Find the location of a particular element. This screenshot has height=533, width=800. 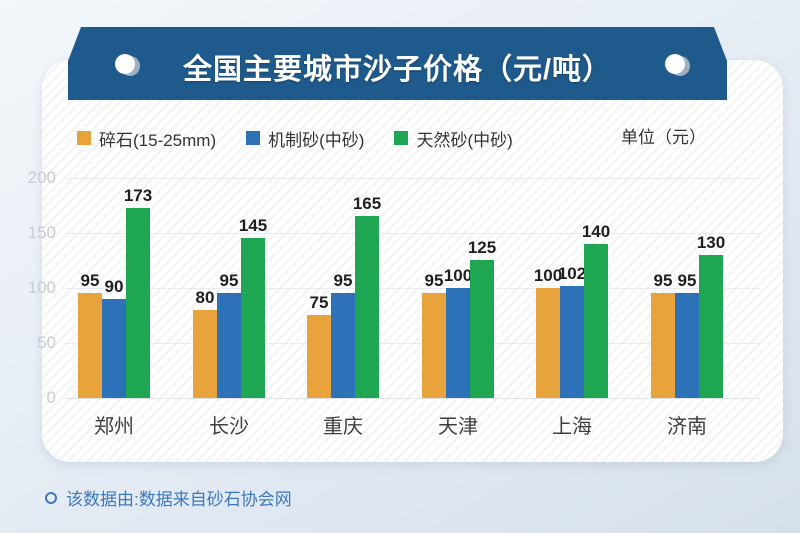

page-title: 全国主要城市沙子价格（元/吨） is located at coordinates (397, 69).